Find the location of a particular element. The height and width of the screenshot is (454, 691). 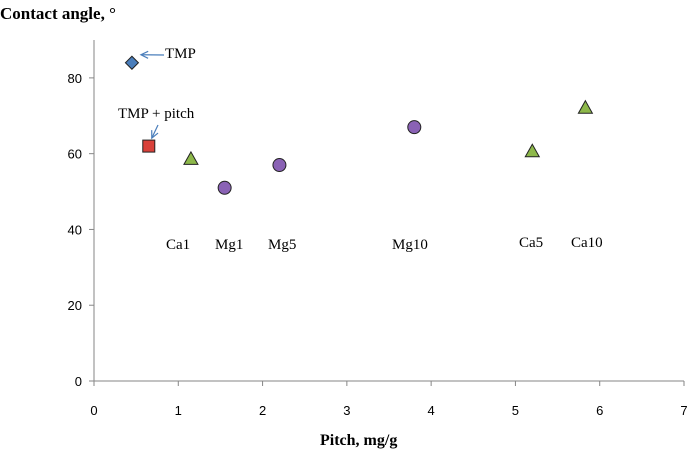

y-tick-label: 40 is located at coordinates (75, 229).